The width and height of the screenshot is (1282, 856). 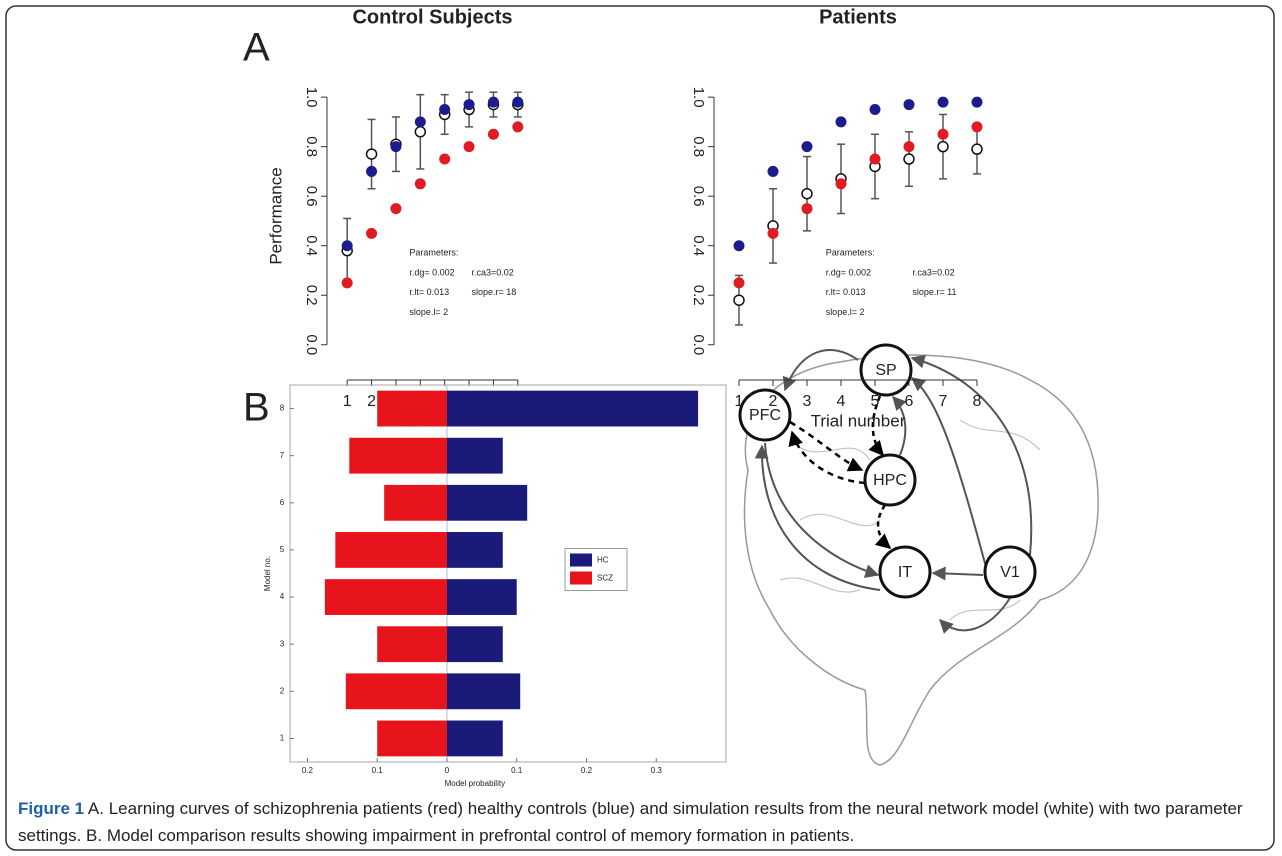 What do you see at coordinates (841, 401) in the screenshot?
I see `x-tick-label: 4` at bounding box center [841, 401].